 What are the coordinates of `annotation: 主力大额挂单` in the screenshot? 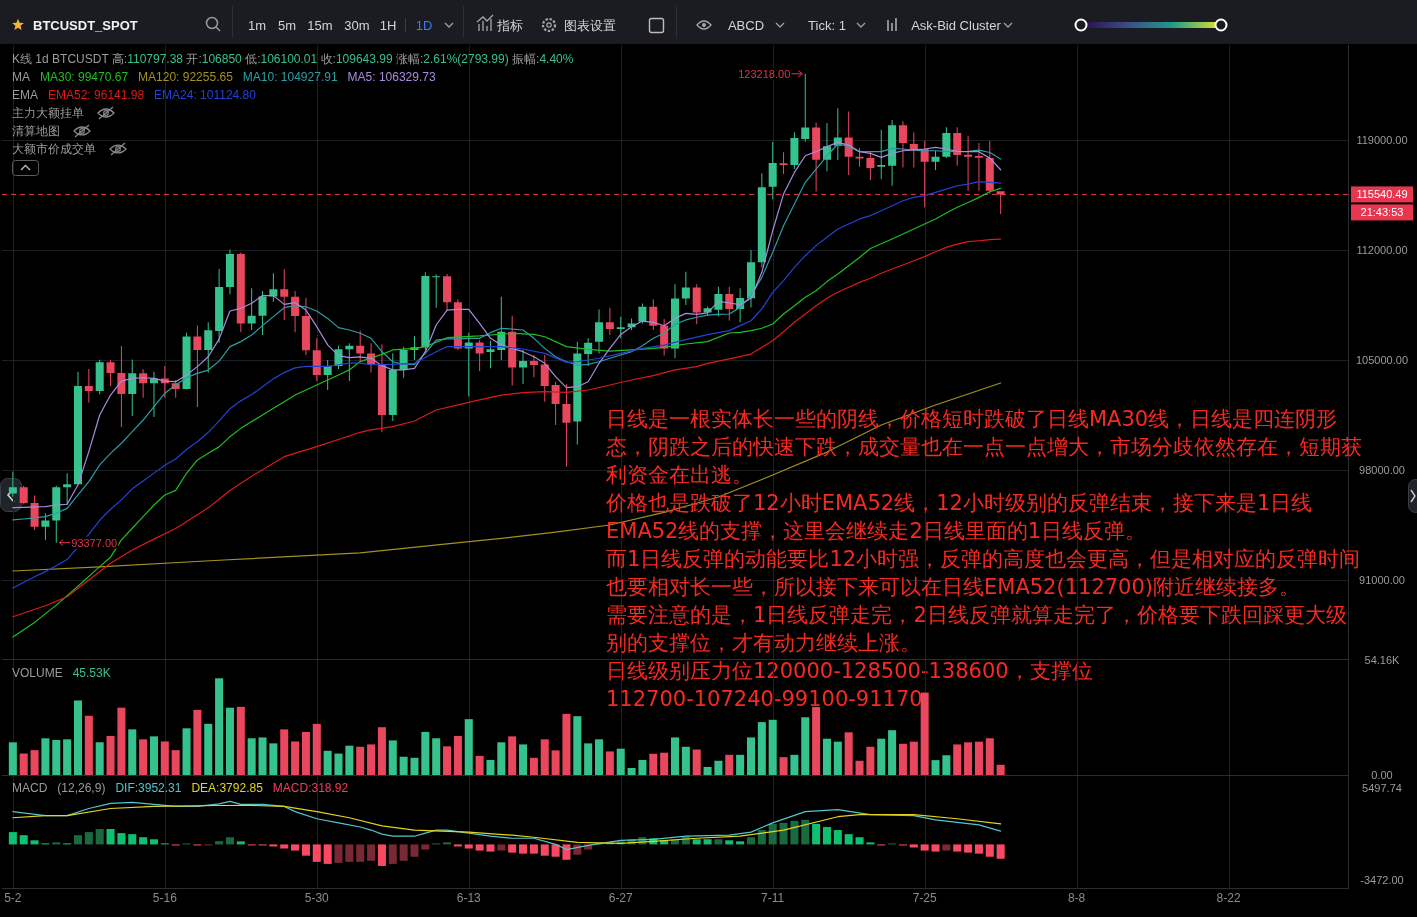 It's located at (48, 113).